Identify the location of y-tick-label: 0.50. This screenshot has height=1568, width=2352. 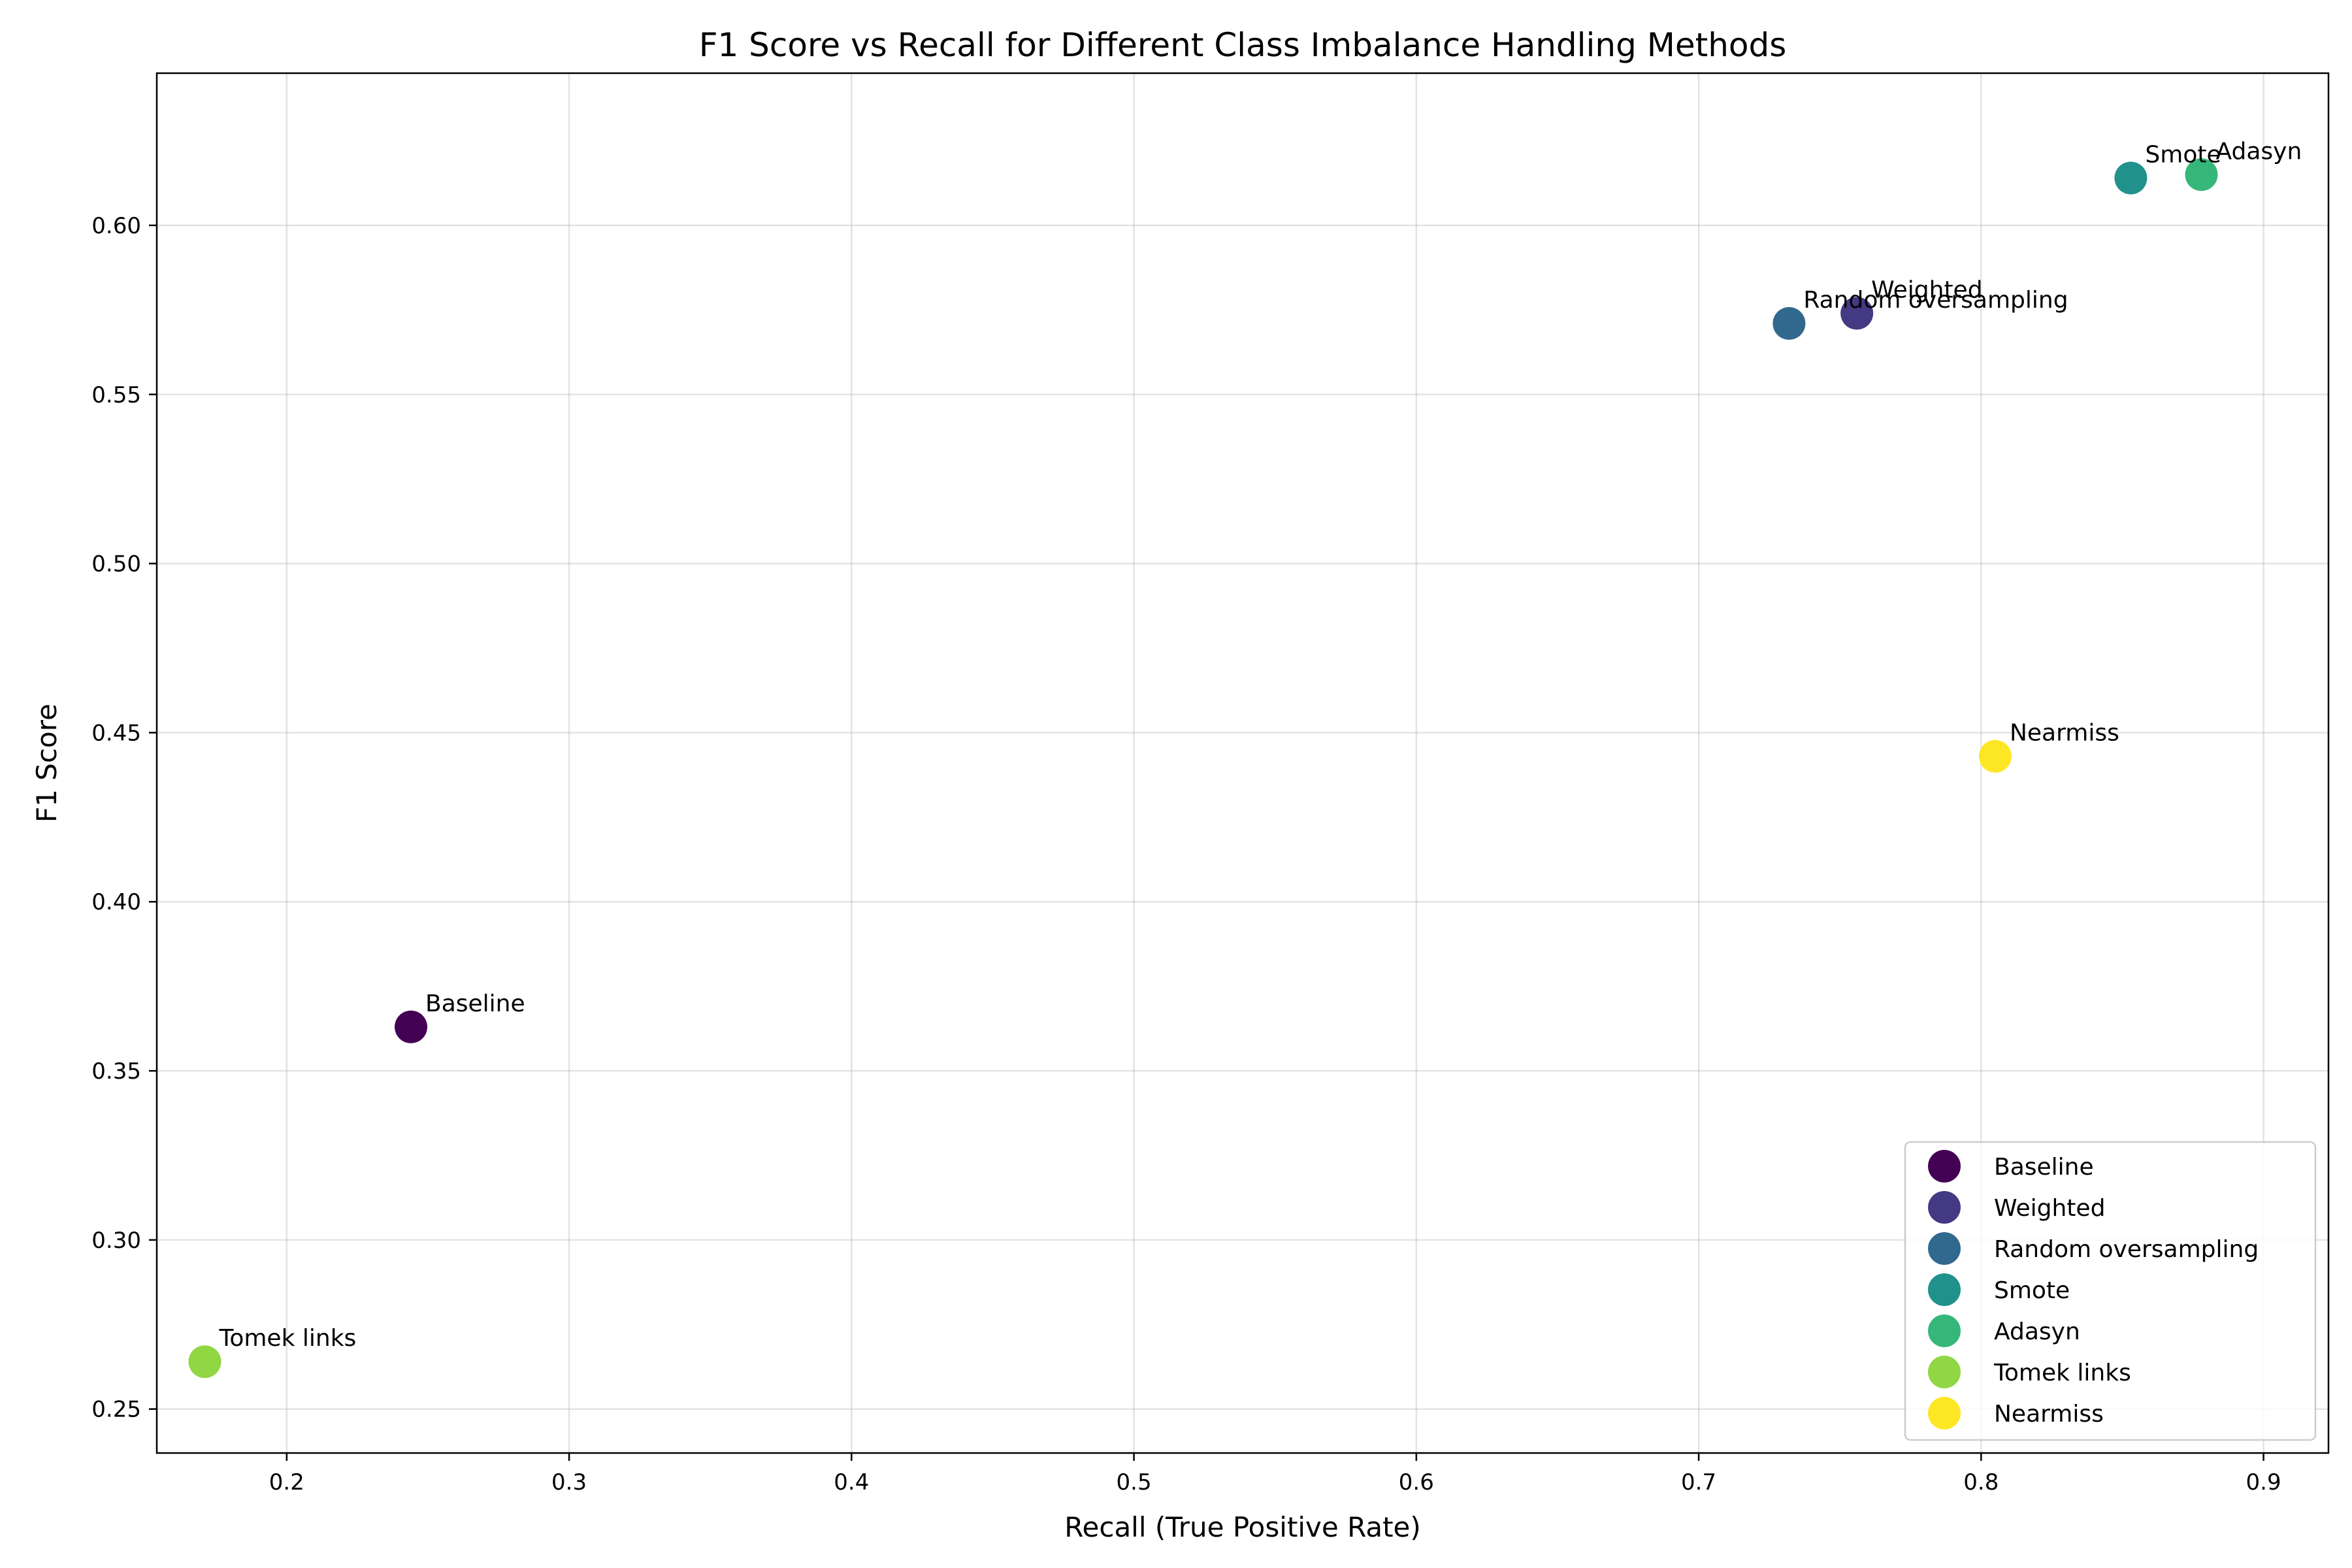
(116, 564).